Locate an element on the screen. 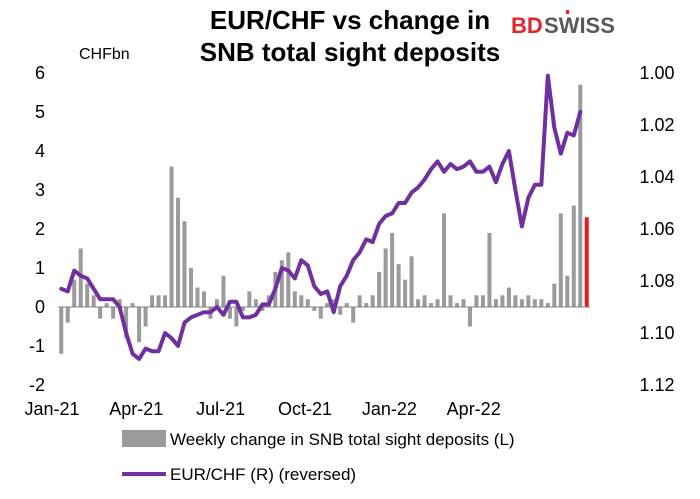 This screenshot has width=700, height=499. left-tick-label: -2 is located at coordinates (37, 385).